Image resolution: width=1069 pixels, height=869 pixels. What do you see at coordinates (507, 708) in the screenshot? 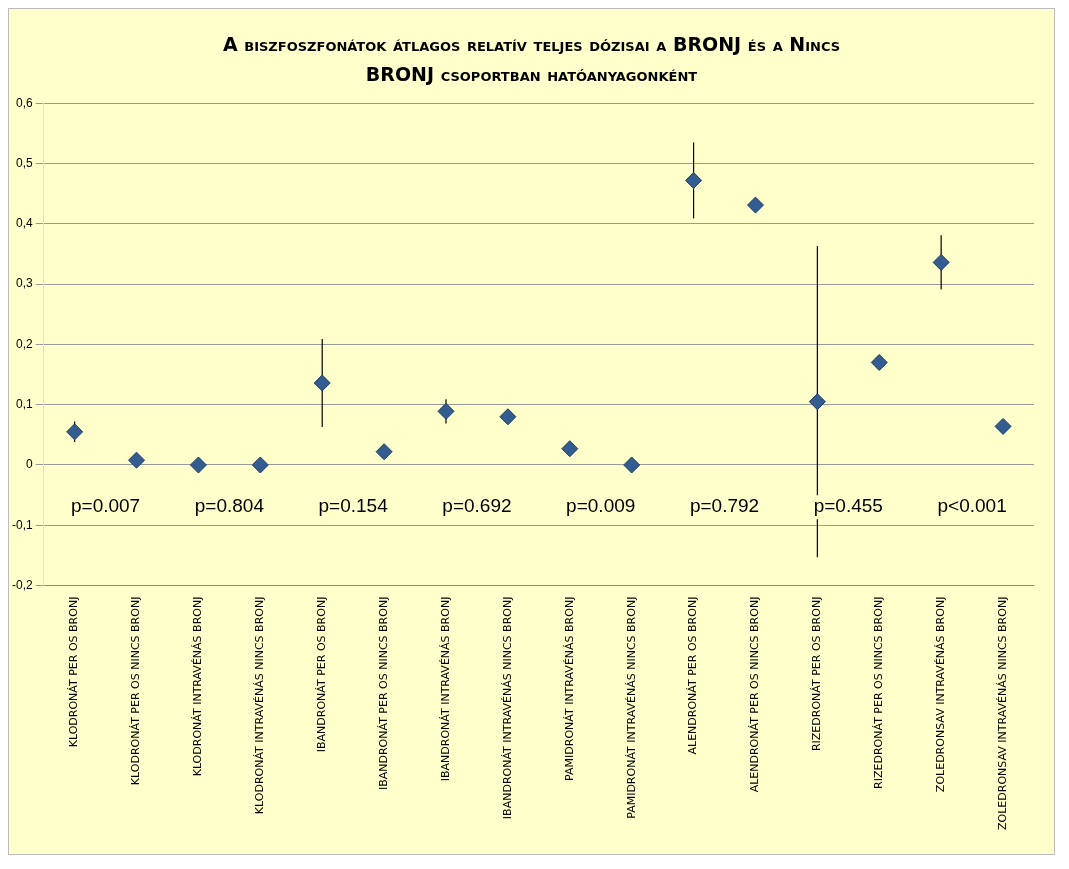
I see `x-tick-label: IBANDRONÁT INTRAVÉNÁS NINCS BRONJ` at bounding box center [507, 708].